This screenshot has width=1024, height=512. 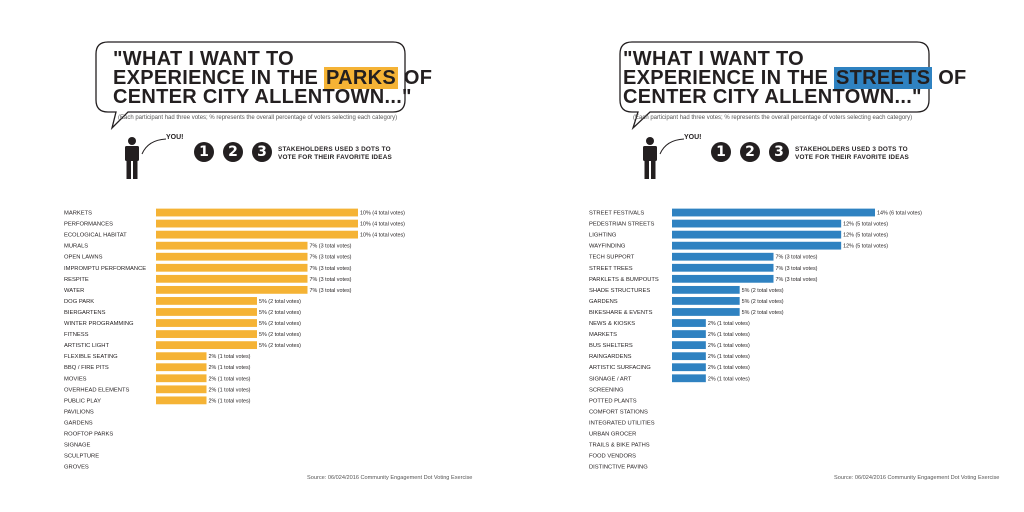 I want to click on category-label: SCULPTURE, so click(x=81, y=457).